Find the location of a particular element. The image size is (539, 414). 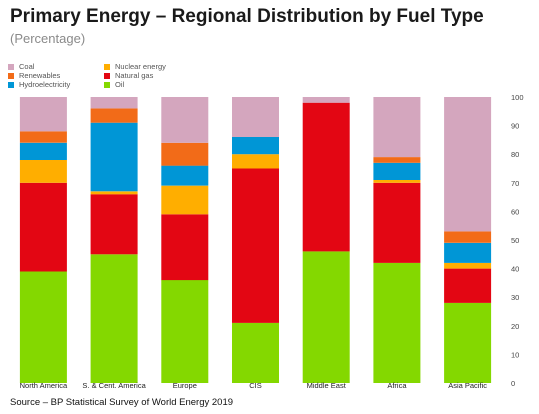

y-tick-label: 100 is located at coordinates (517, 97).